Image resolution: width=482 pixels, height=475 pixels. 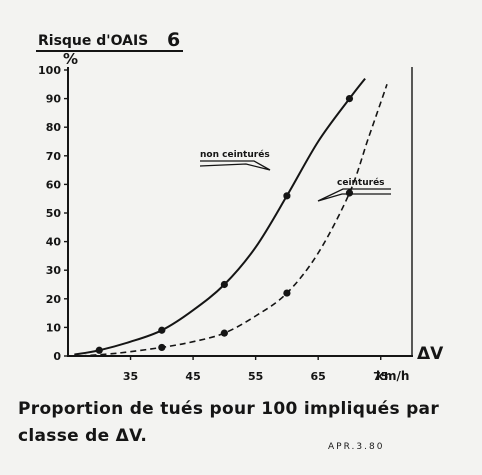 What do you see at coordinates (173, 40) in the screenshot?
I see `chart-title-number: 6` at bounding box center [173, 40].